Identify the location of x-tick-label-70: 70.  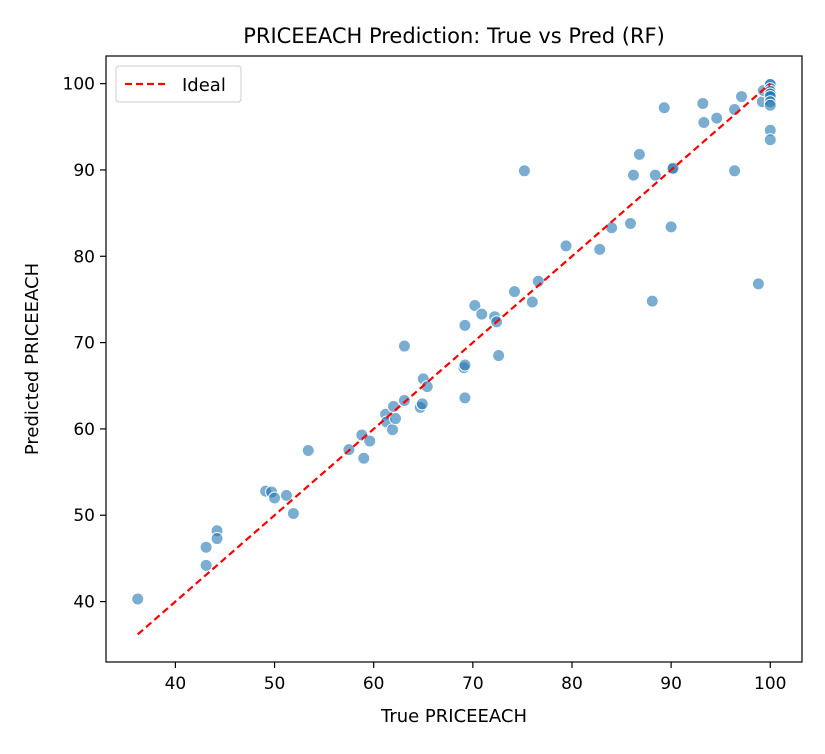
(473, 684).